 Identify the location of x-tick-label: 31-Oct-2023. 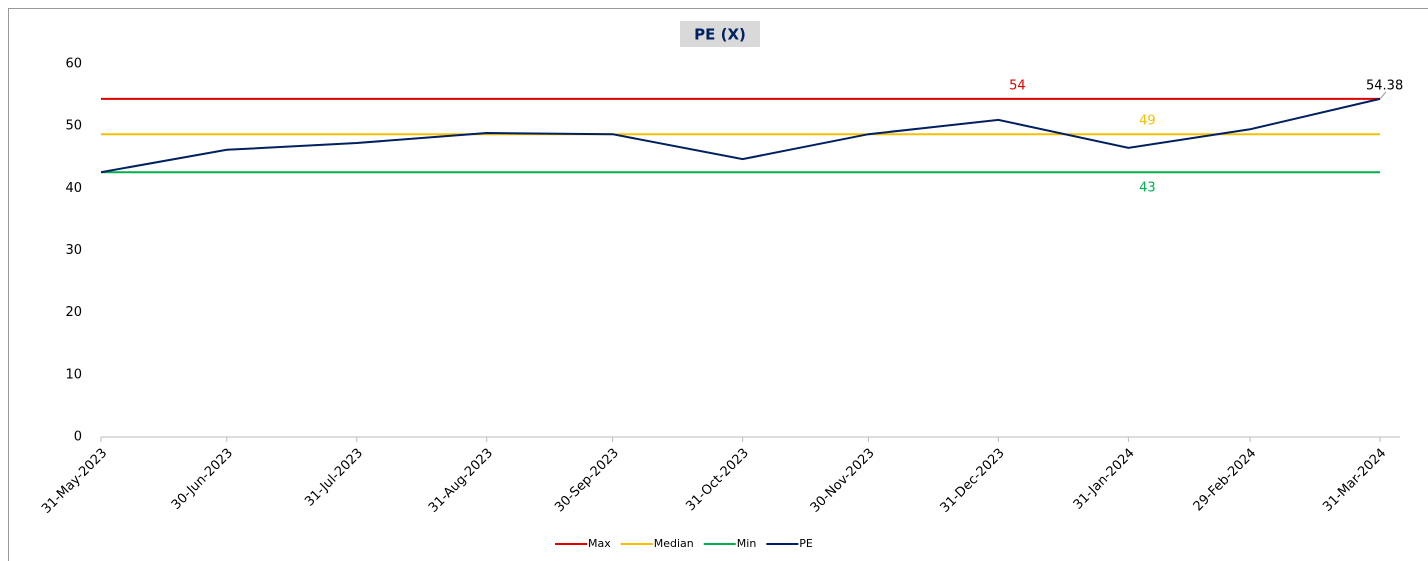
(717, 480).